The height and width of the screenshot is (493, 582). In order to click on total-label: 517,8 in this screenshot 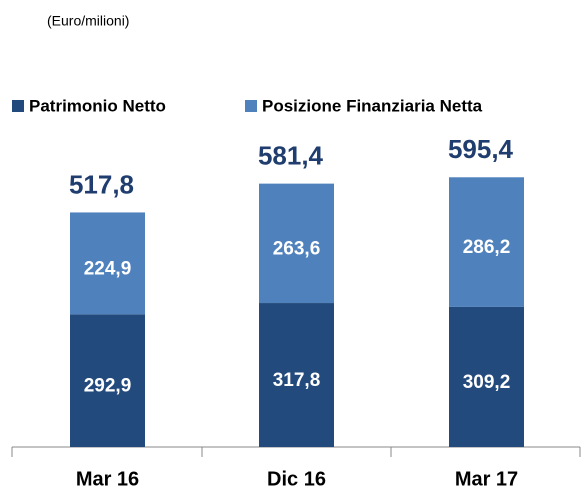, I will do `click(101, 184)`.